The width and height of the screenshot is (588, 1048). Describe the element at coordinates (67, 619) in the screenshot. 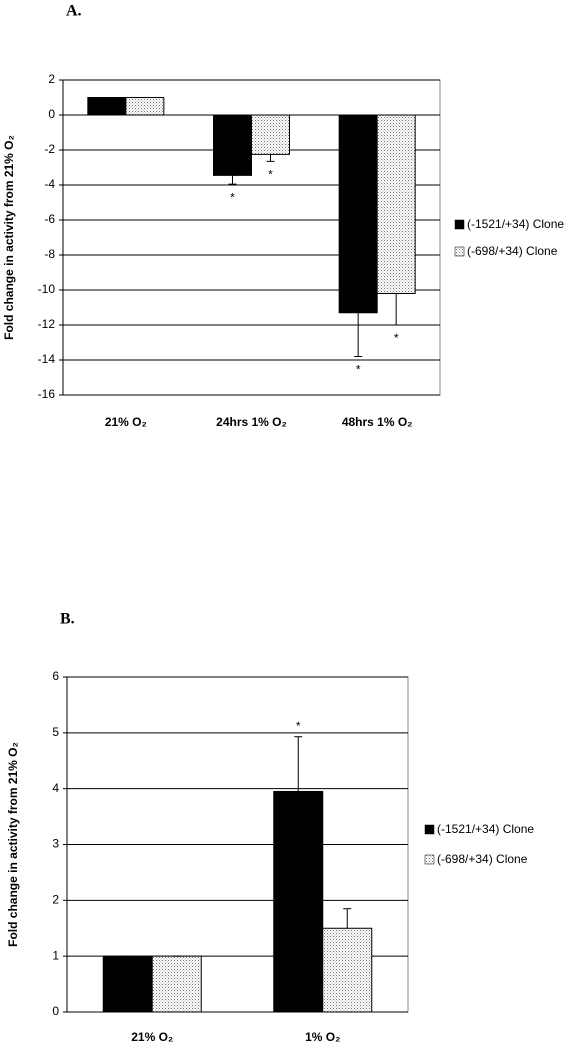

I see `panel-label: B.` at that location.